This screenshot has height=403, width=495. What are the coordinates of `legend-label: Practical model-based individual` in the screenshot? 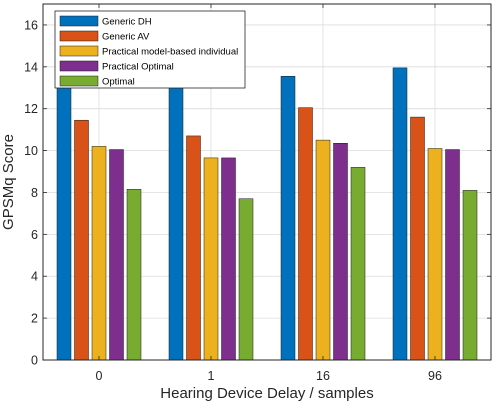 It's located at (170, 52).